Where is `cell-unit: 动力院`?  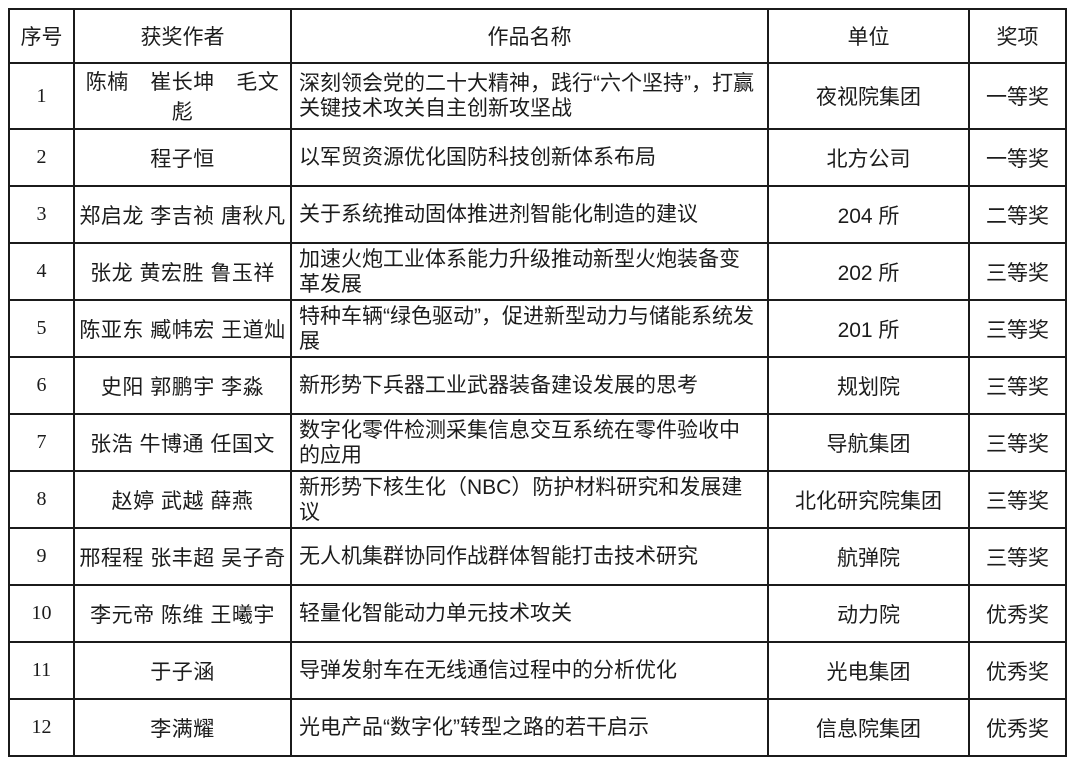
cell-unit: 动力院 is located at coordinates (868, 613).